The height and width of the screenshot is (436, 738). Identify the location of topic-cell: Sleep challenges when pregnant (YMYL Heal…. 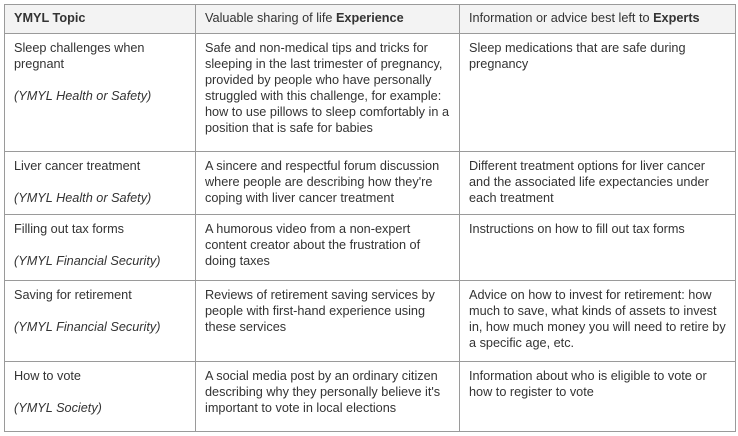
(100, 92).